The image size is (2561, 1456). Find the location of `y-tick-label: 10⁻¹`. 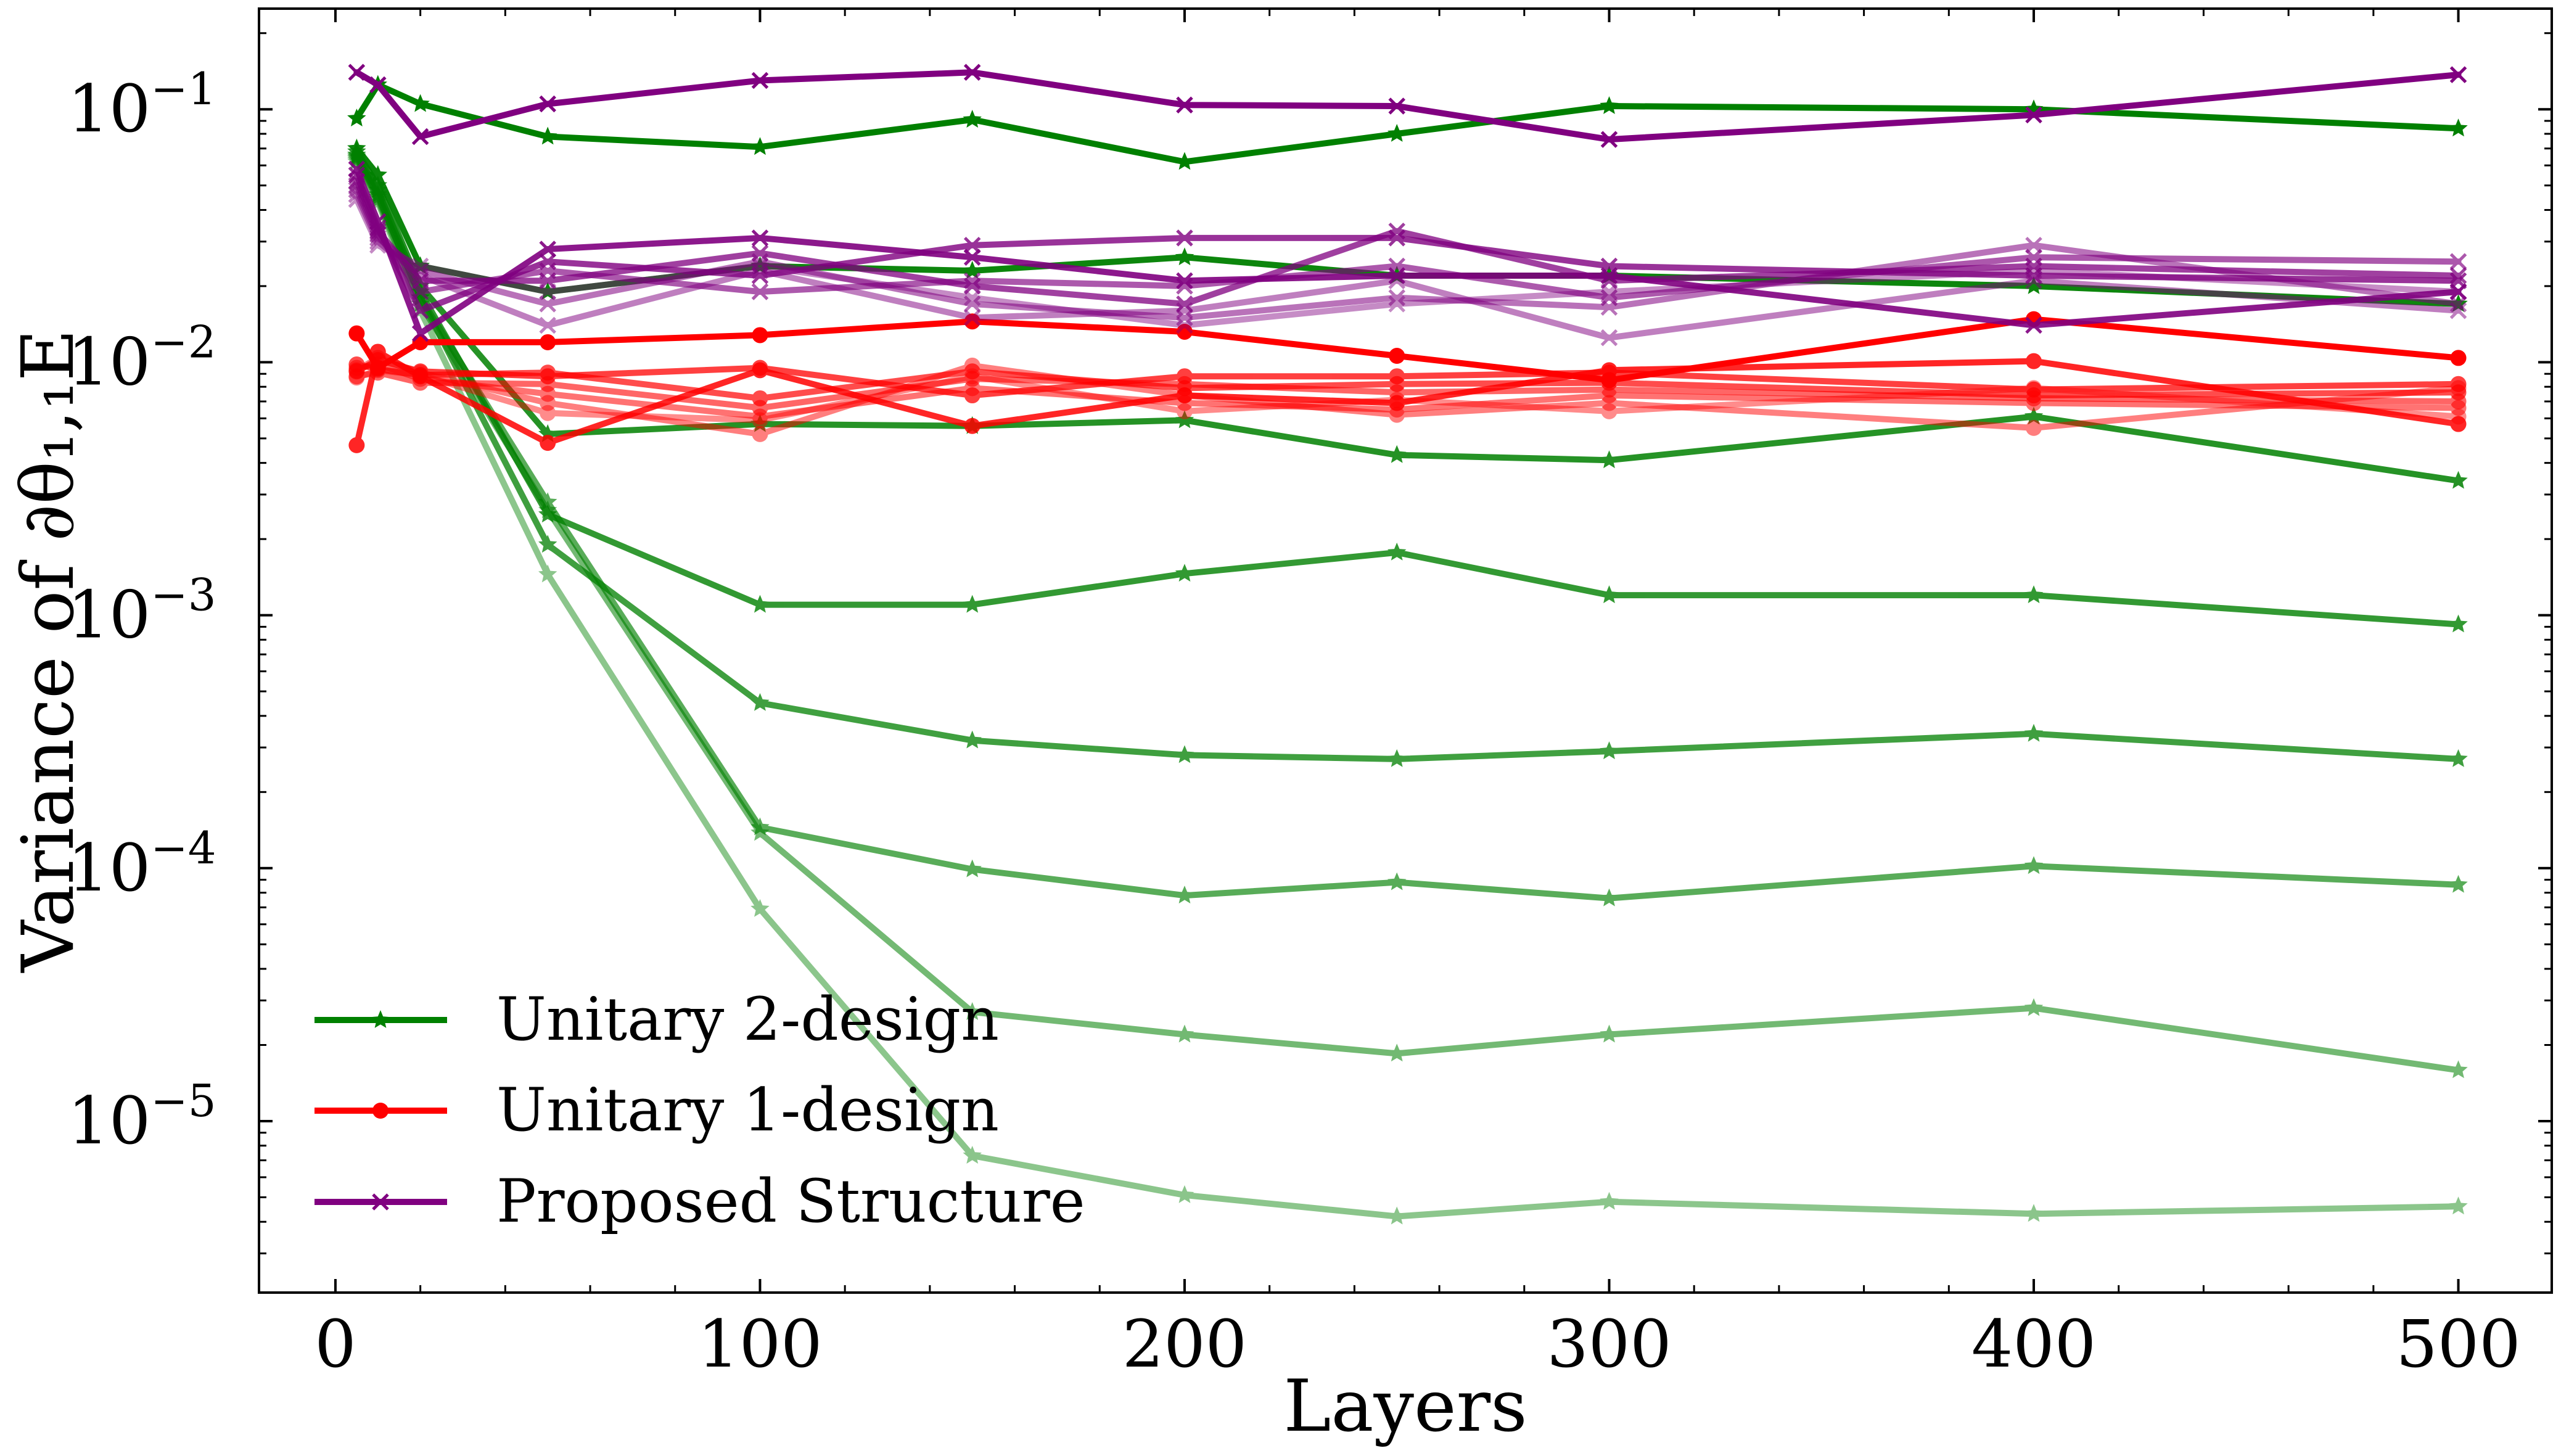

y-tick-label: 10⁻¹ is located at coordinates (141, 105).